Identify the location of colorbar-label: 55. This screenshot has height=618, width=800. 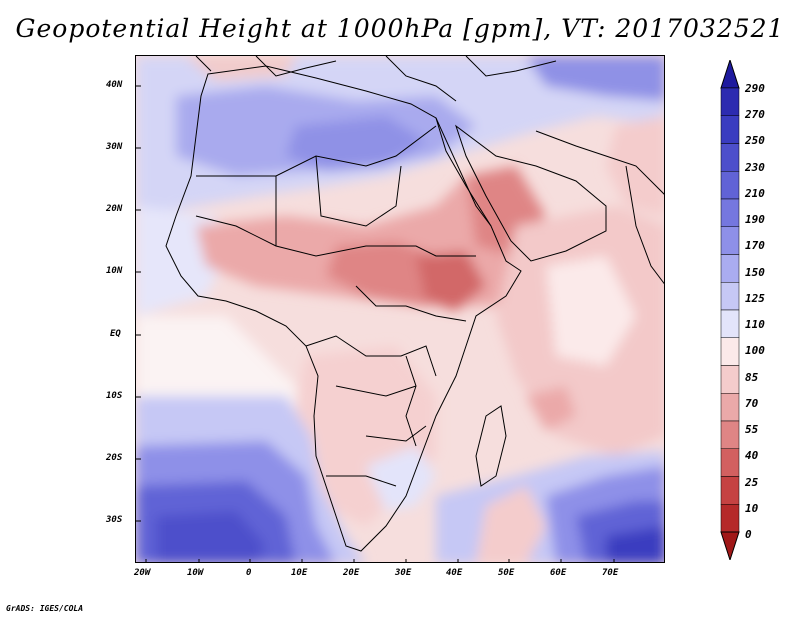
(752, 430).